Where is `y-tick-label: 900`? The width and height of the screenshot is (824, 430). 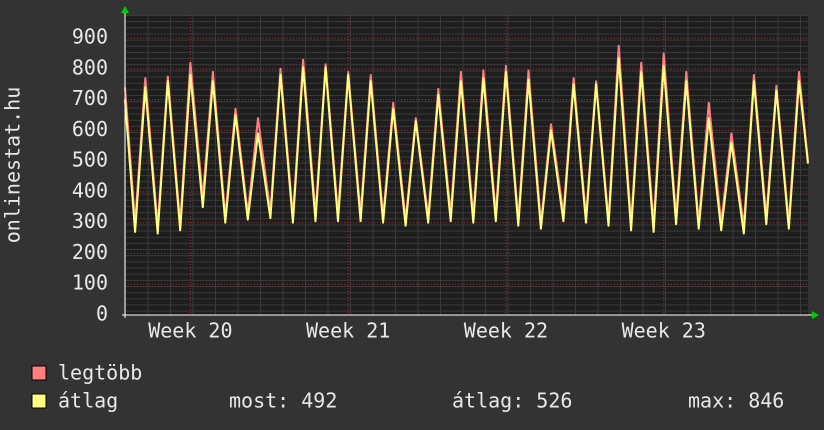 y-tick-label: 900 is located at coordinates (90, 37).